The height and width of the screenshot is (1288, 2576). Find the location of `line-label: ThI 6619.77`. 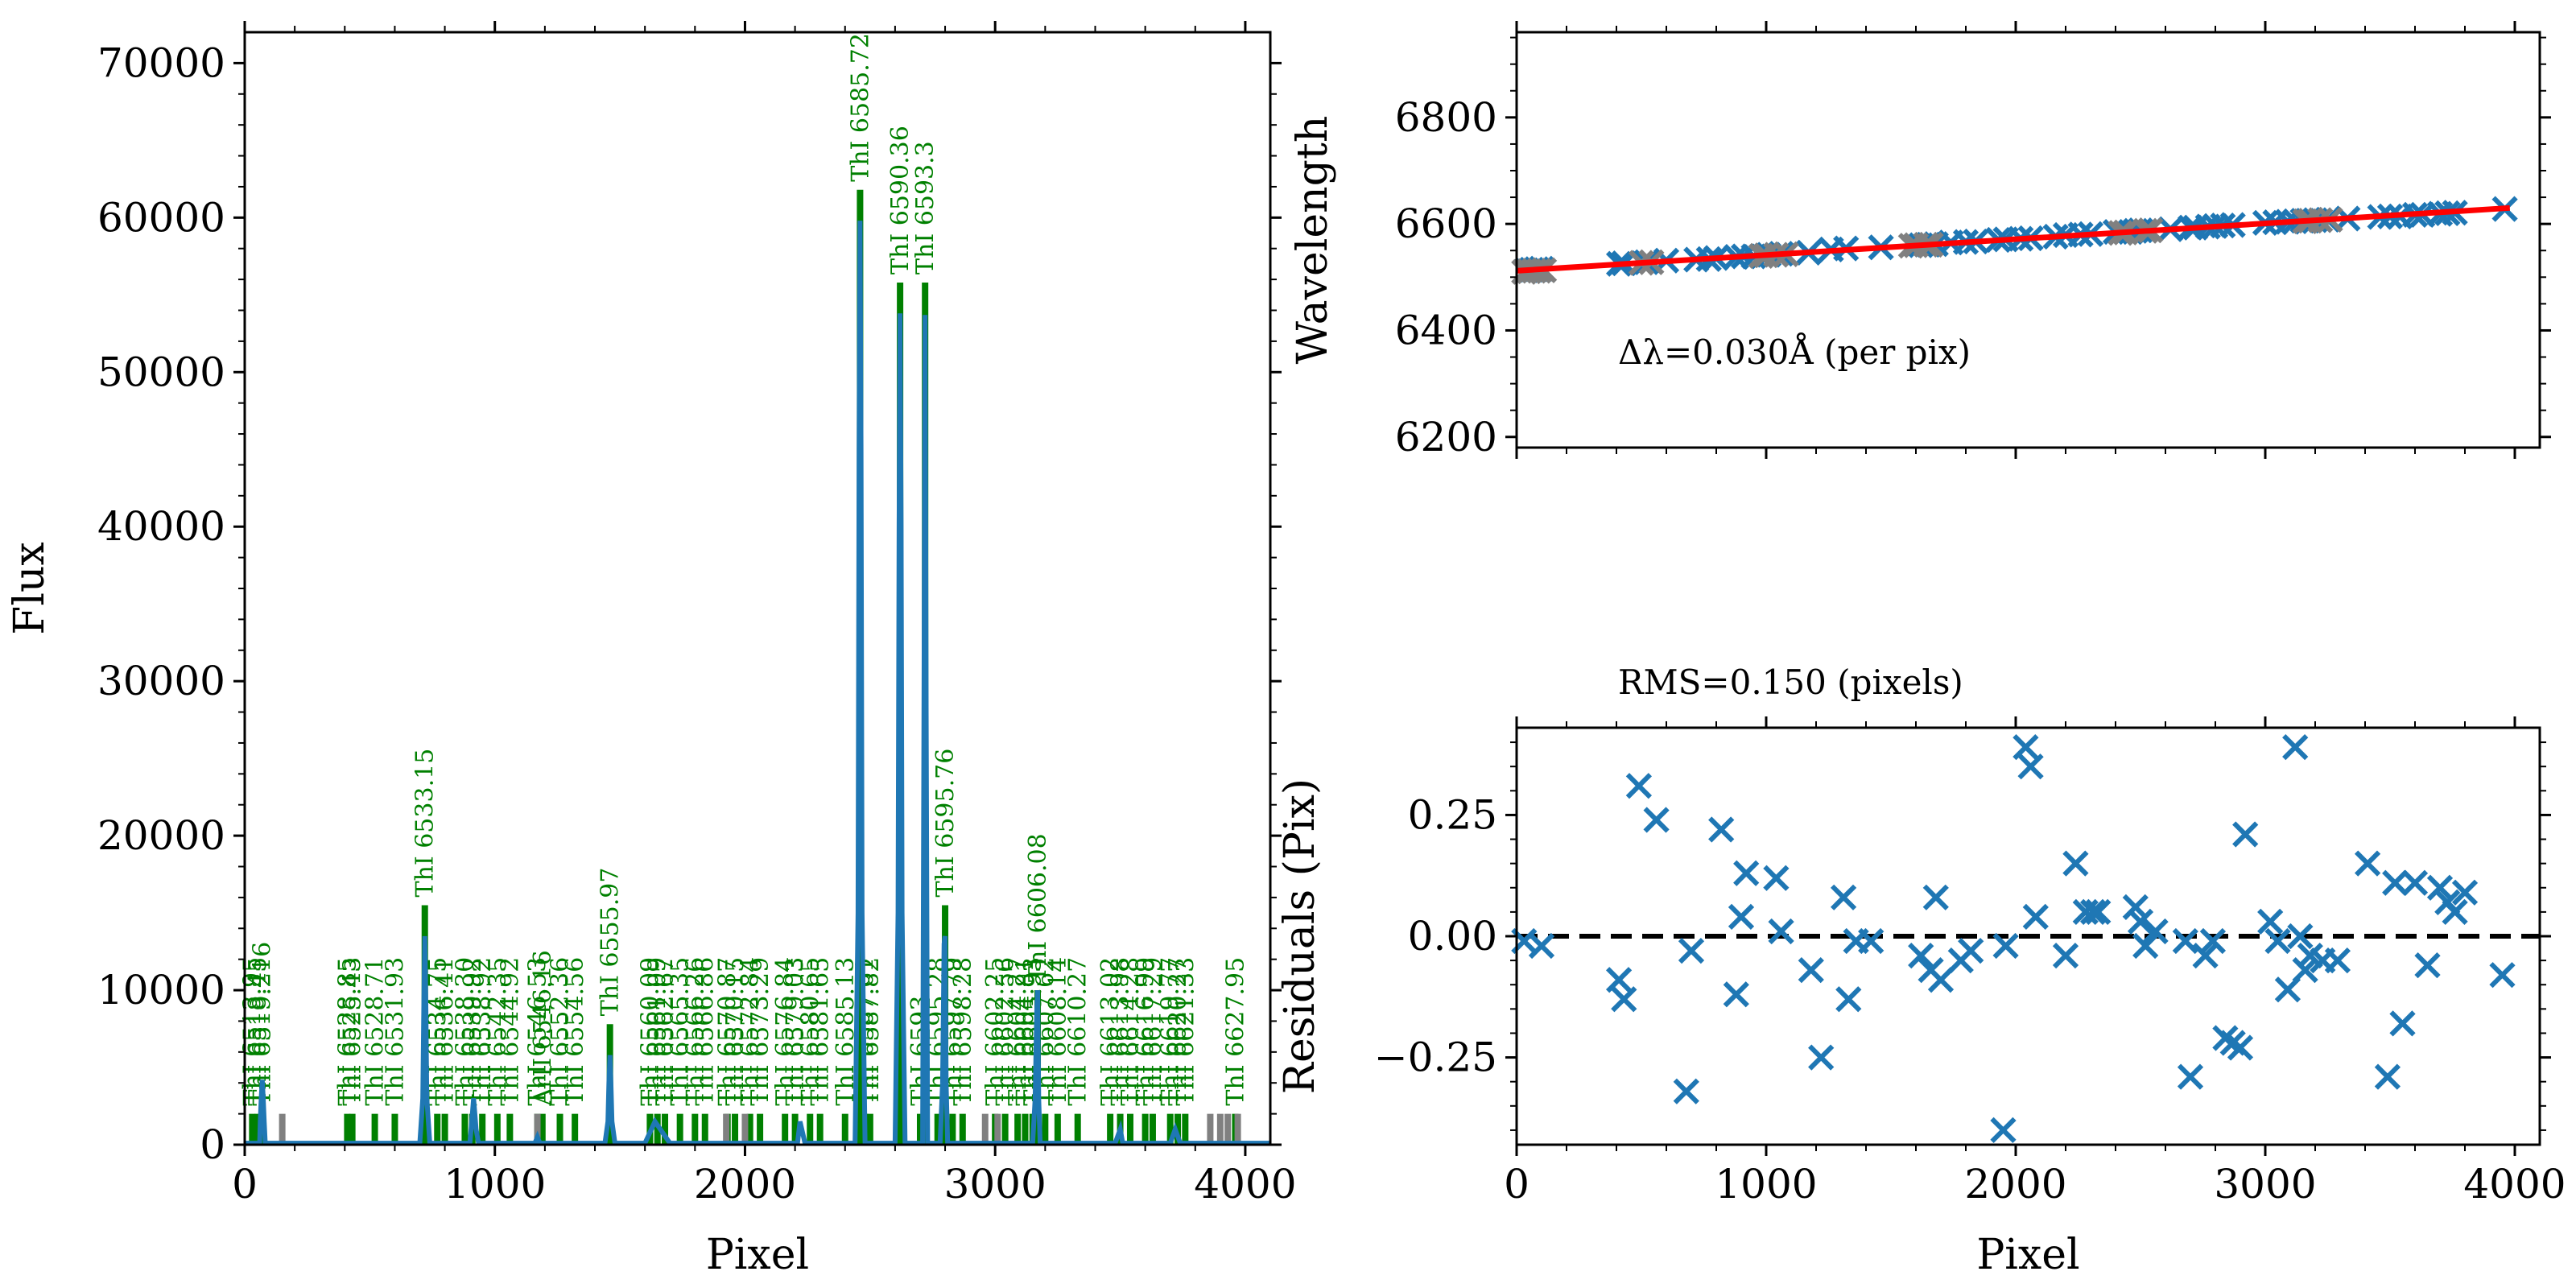

line-label: ThI 6619.77 is located at coordinates (1171, 1031).